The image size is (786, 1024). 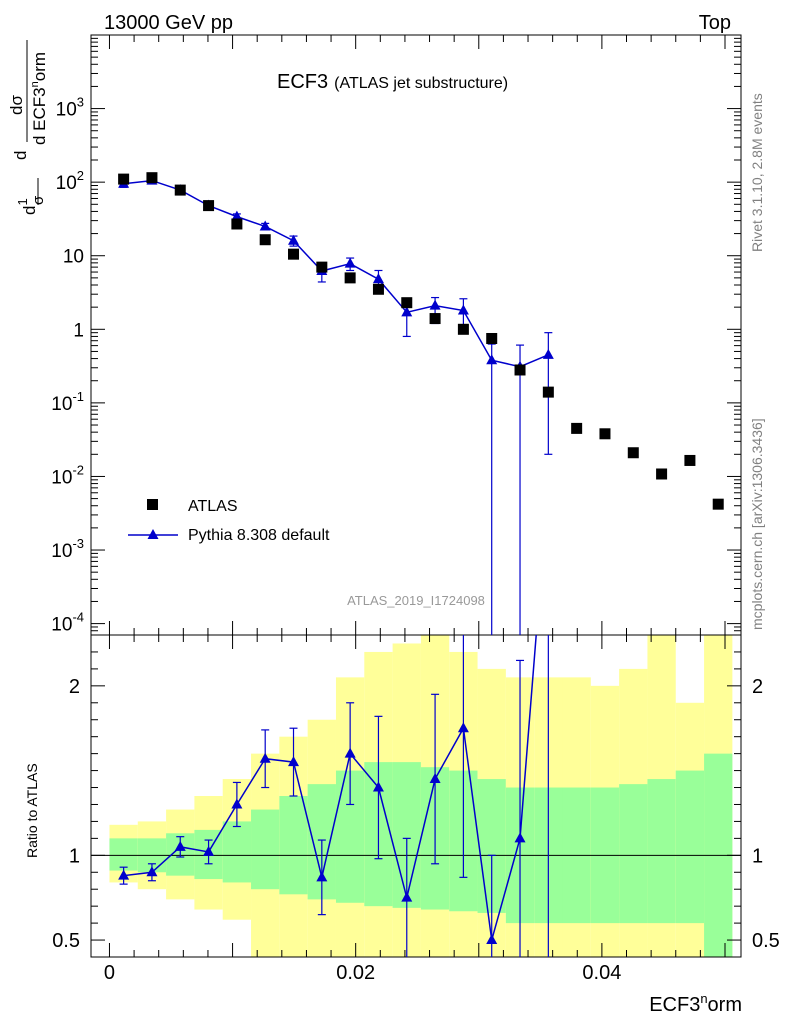 I want to click on legend-marker-pythia, so click(x=153, y=534).